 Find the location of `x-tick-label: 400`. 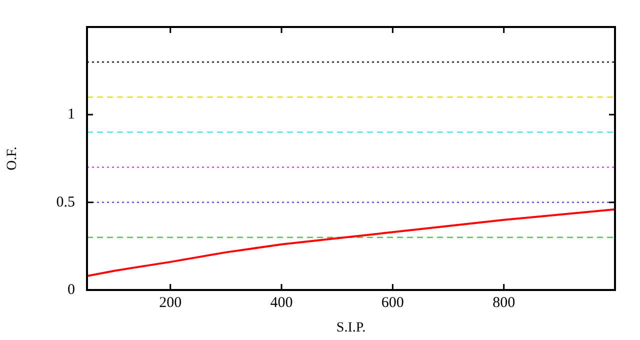

x-tick-label: 400 is located at coordinates (281, 302).